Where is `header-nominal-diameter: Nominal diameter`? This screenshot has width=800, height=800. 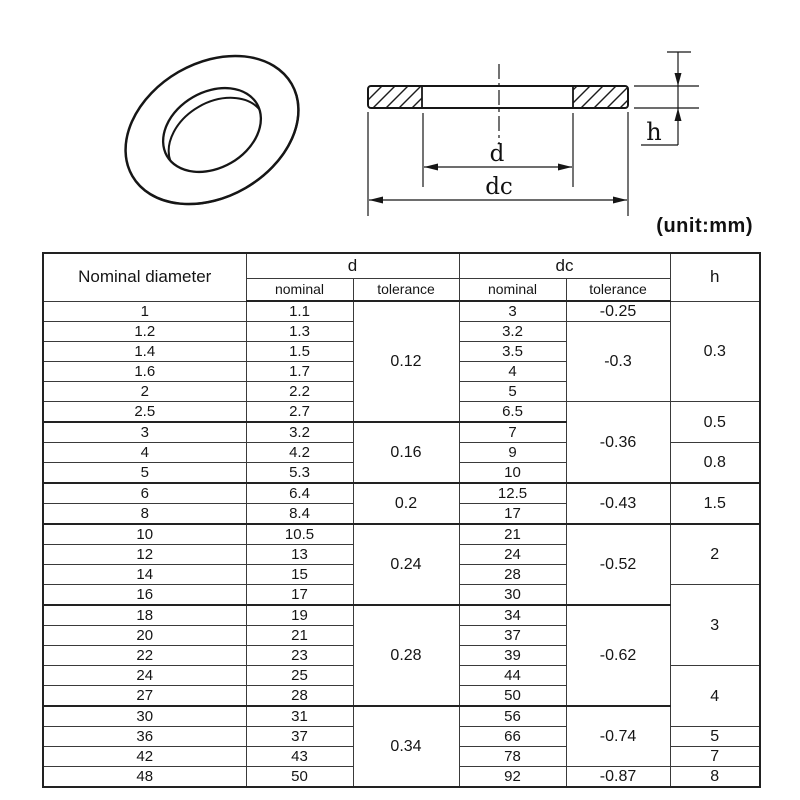
header-nominal-diameter: Nominal diameter is located at coordinates (144, 277).